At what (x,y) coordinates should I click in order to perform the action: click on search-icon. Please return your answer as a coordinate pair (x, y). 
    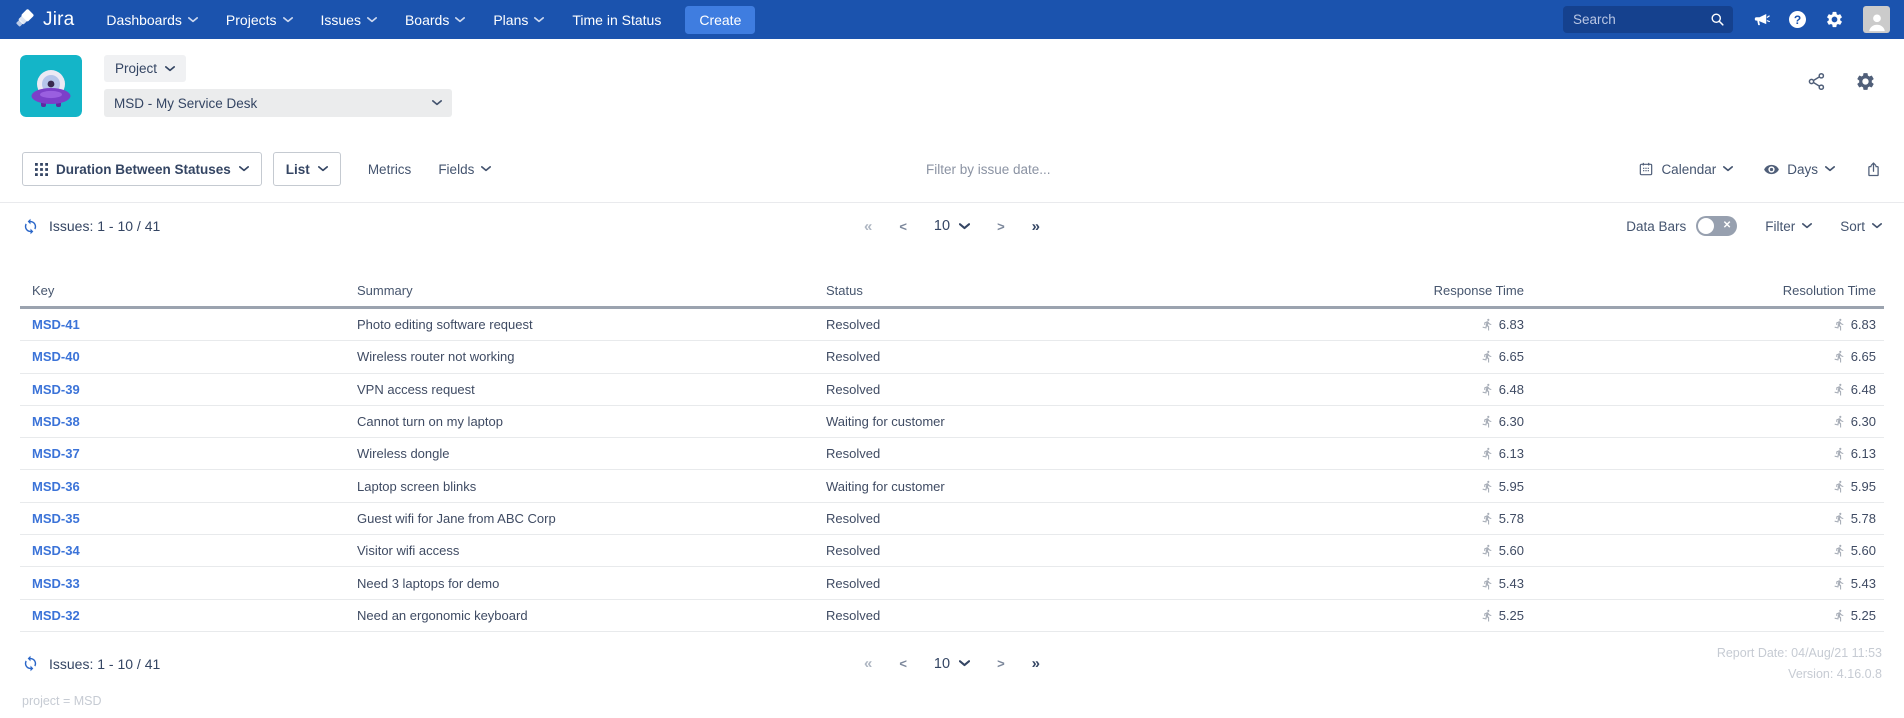
    Looking at the image, I should click on (1717, 19).